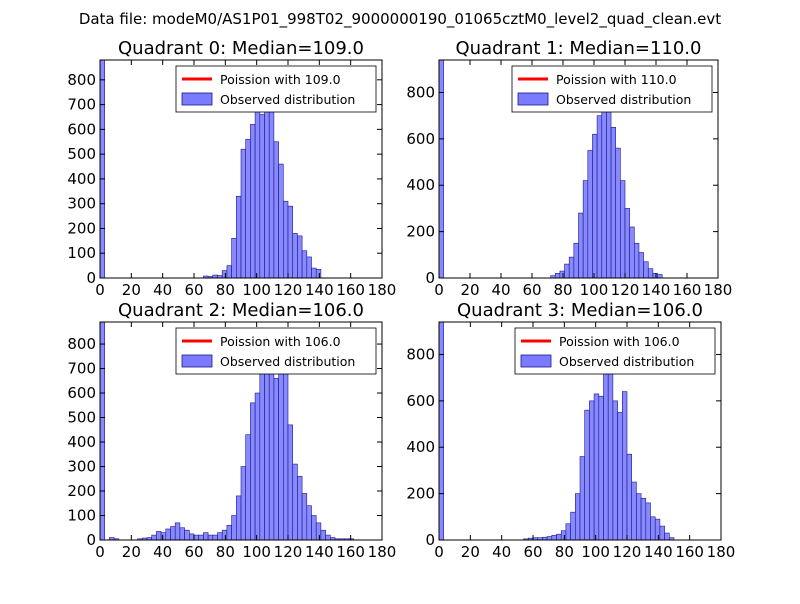 The height and width of the screenshot is (604, 800). What do you see at coordinates (276, 89) in the screenshot?
I see `legend: Poission with 109.0 Observed distribution` at bounding box center [276, 89].